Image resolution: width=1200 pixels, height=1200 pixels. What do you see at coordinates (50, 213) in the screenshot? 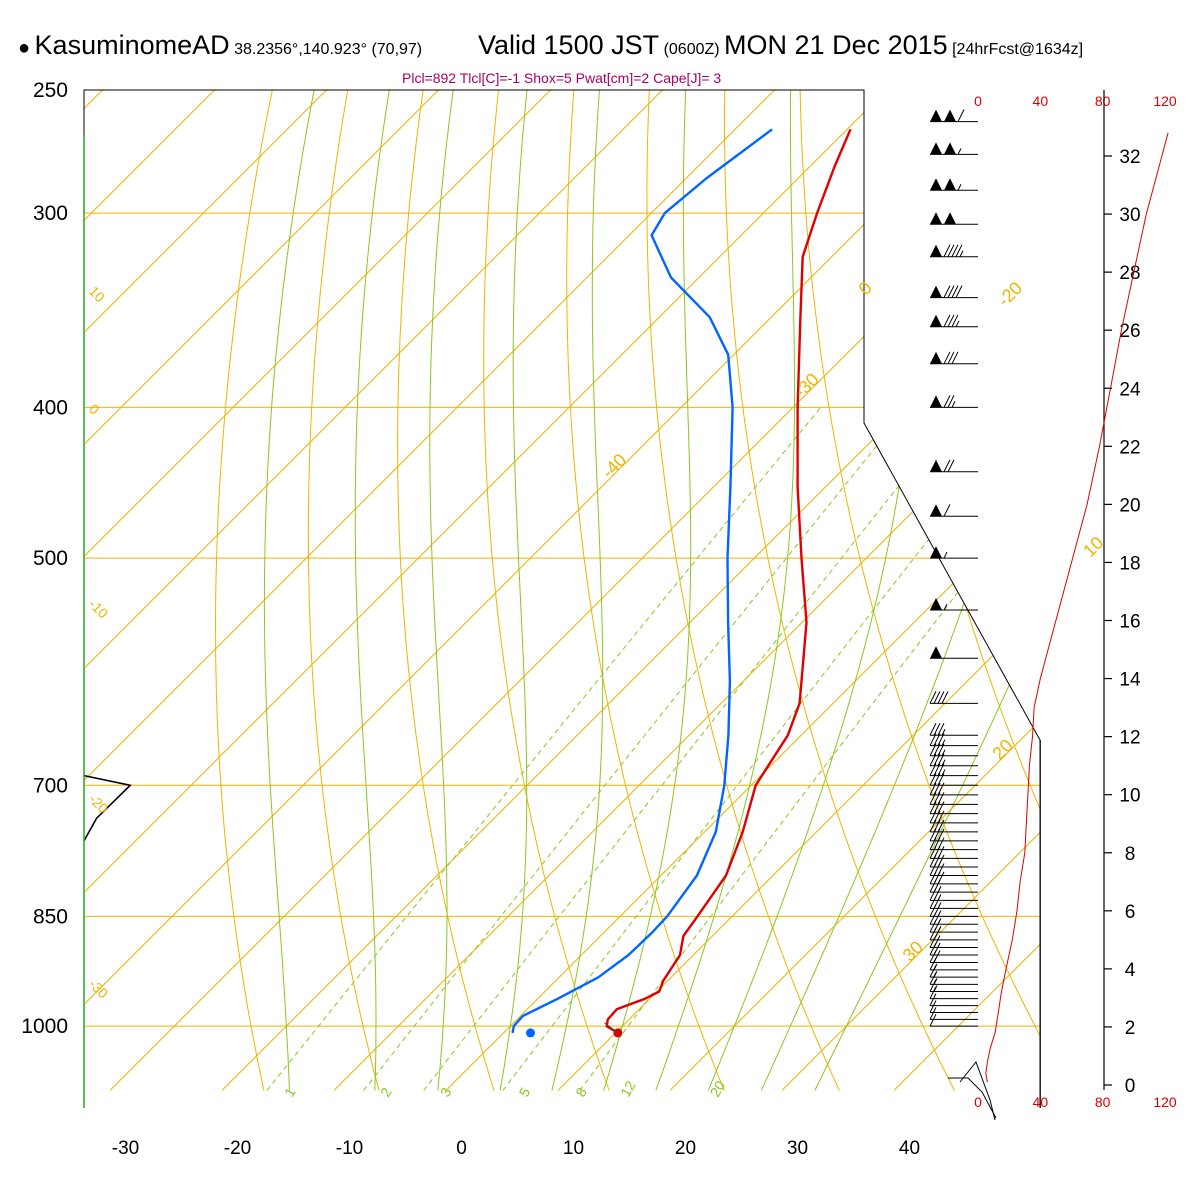
I see `pressure-tick-label: 300` at bounding box center [50, 213].